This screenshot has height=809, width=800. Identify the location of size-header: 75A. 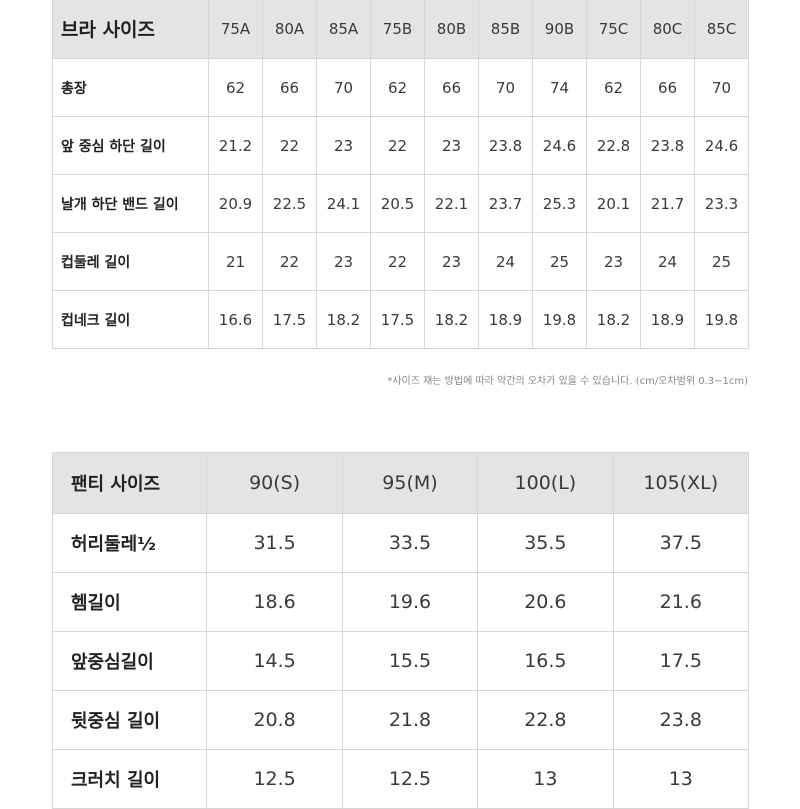
(235, 29).